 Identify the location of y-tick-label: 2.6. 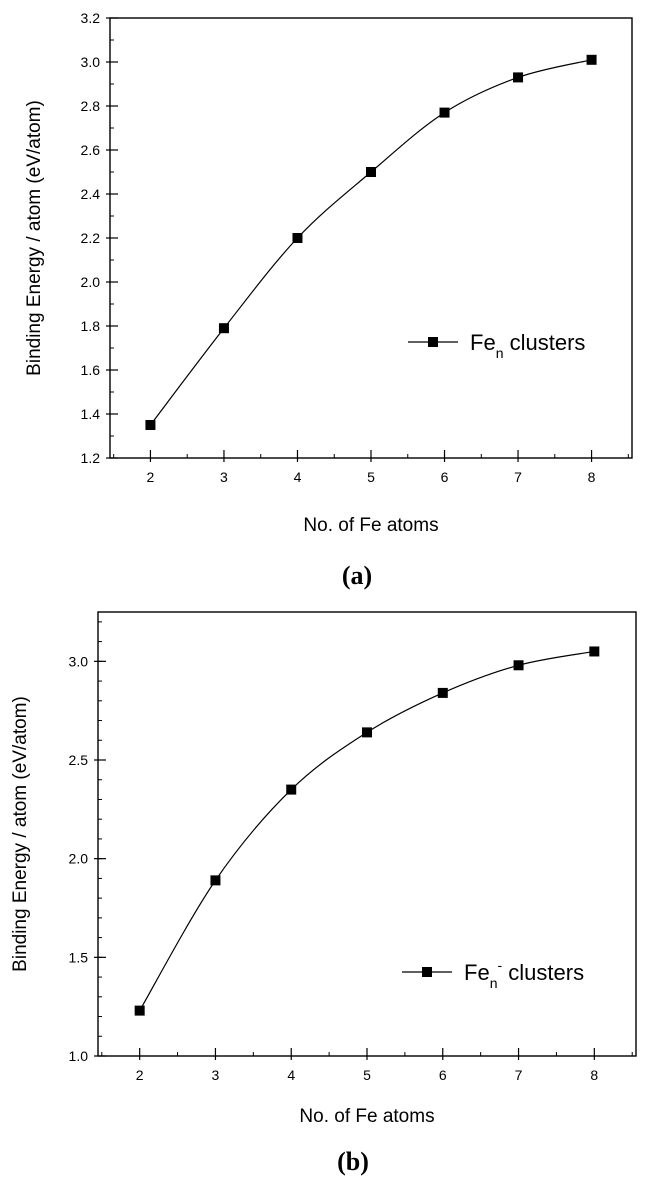
(91, 150).